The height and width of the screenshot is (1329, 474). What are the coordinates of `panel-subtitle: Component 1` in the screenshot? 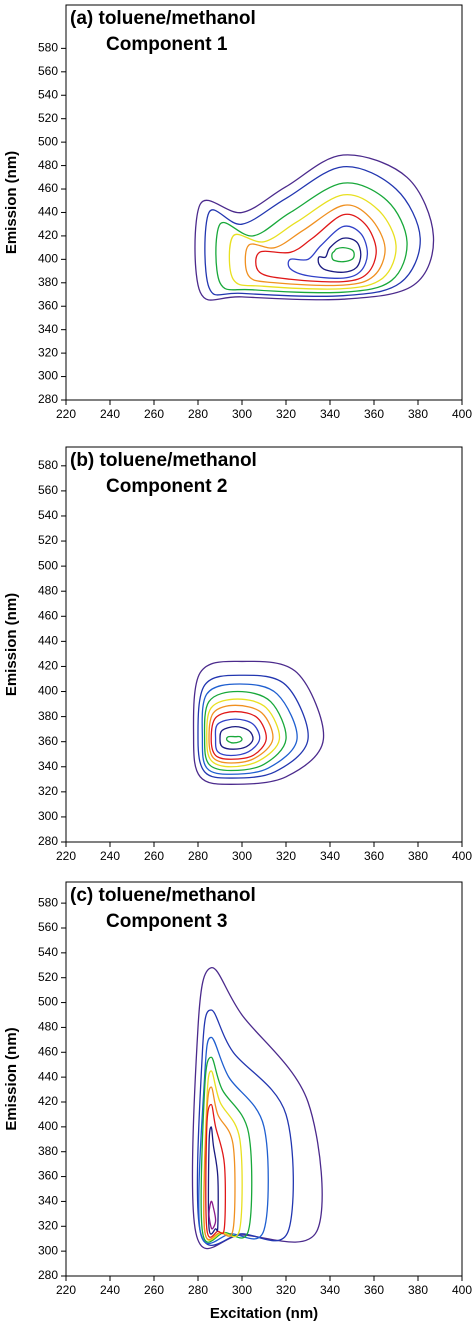 It's located at (167, 44).